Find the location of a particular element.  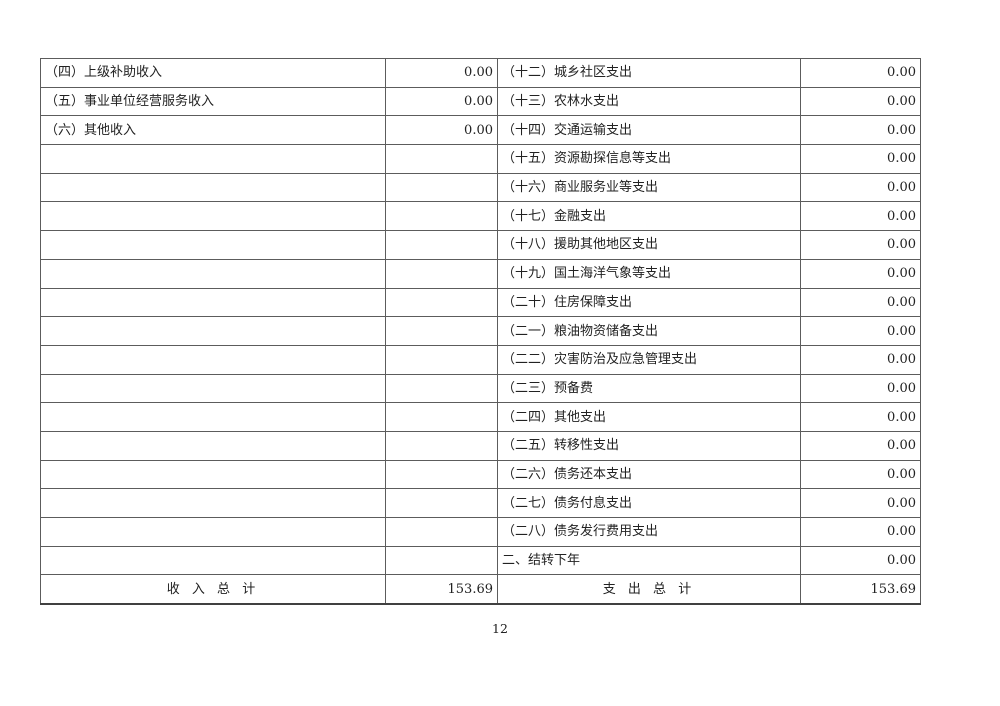

total-row: 收 入 总 计 153.69 支 出 总 计 153.69 is located at coordinates (480, 589).